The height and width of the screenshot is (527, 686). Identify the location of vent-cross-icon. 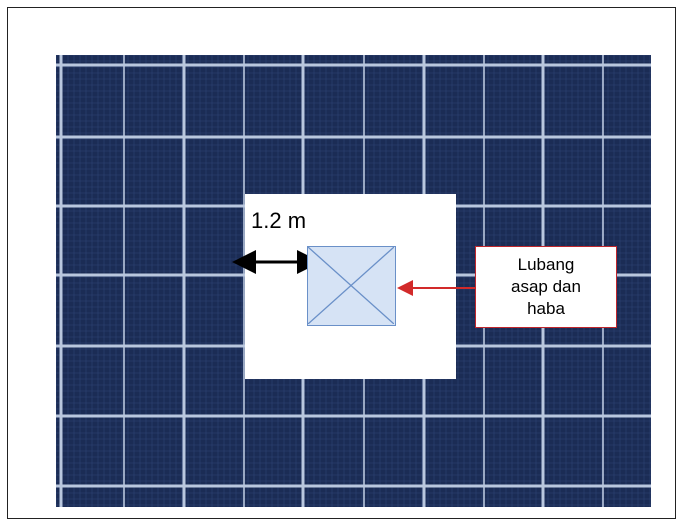
(351, 285).